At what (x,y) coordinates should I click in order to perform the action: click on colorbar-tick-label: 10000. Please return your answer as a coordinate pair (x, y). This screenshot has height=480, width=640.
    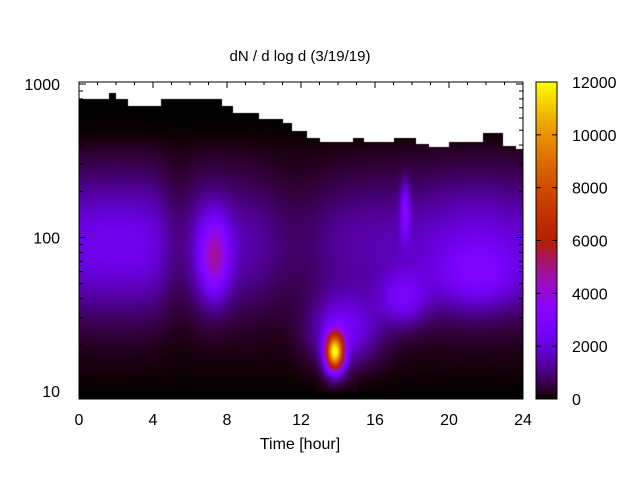
    Looking at the image, I should click on (594, 136).